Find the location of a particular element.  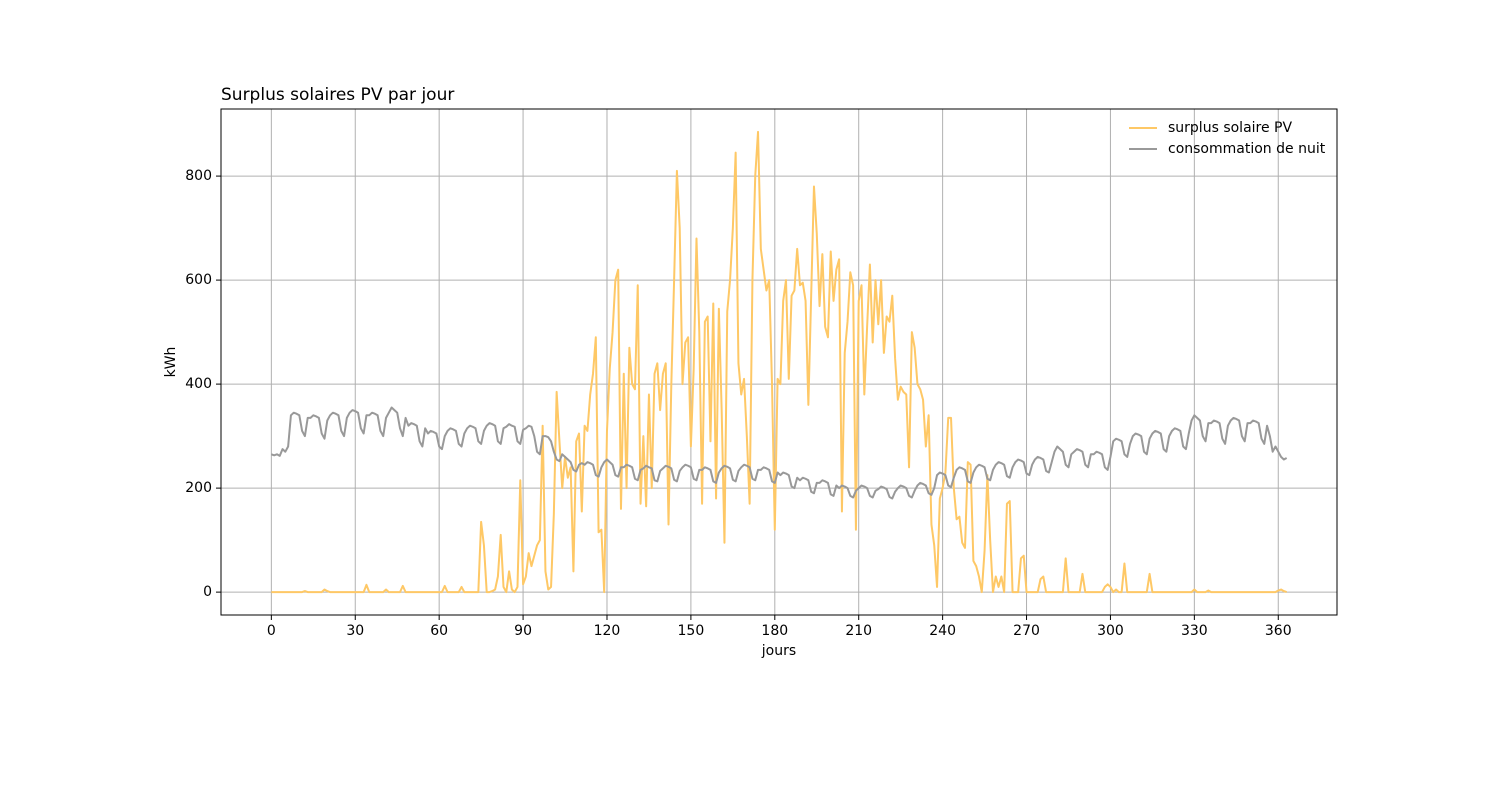

y-tick-label: 200 is located at coordinates (198, 488).